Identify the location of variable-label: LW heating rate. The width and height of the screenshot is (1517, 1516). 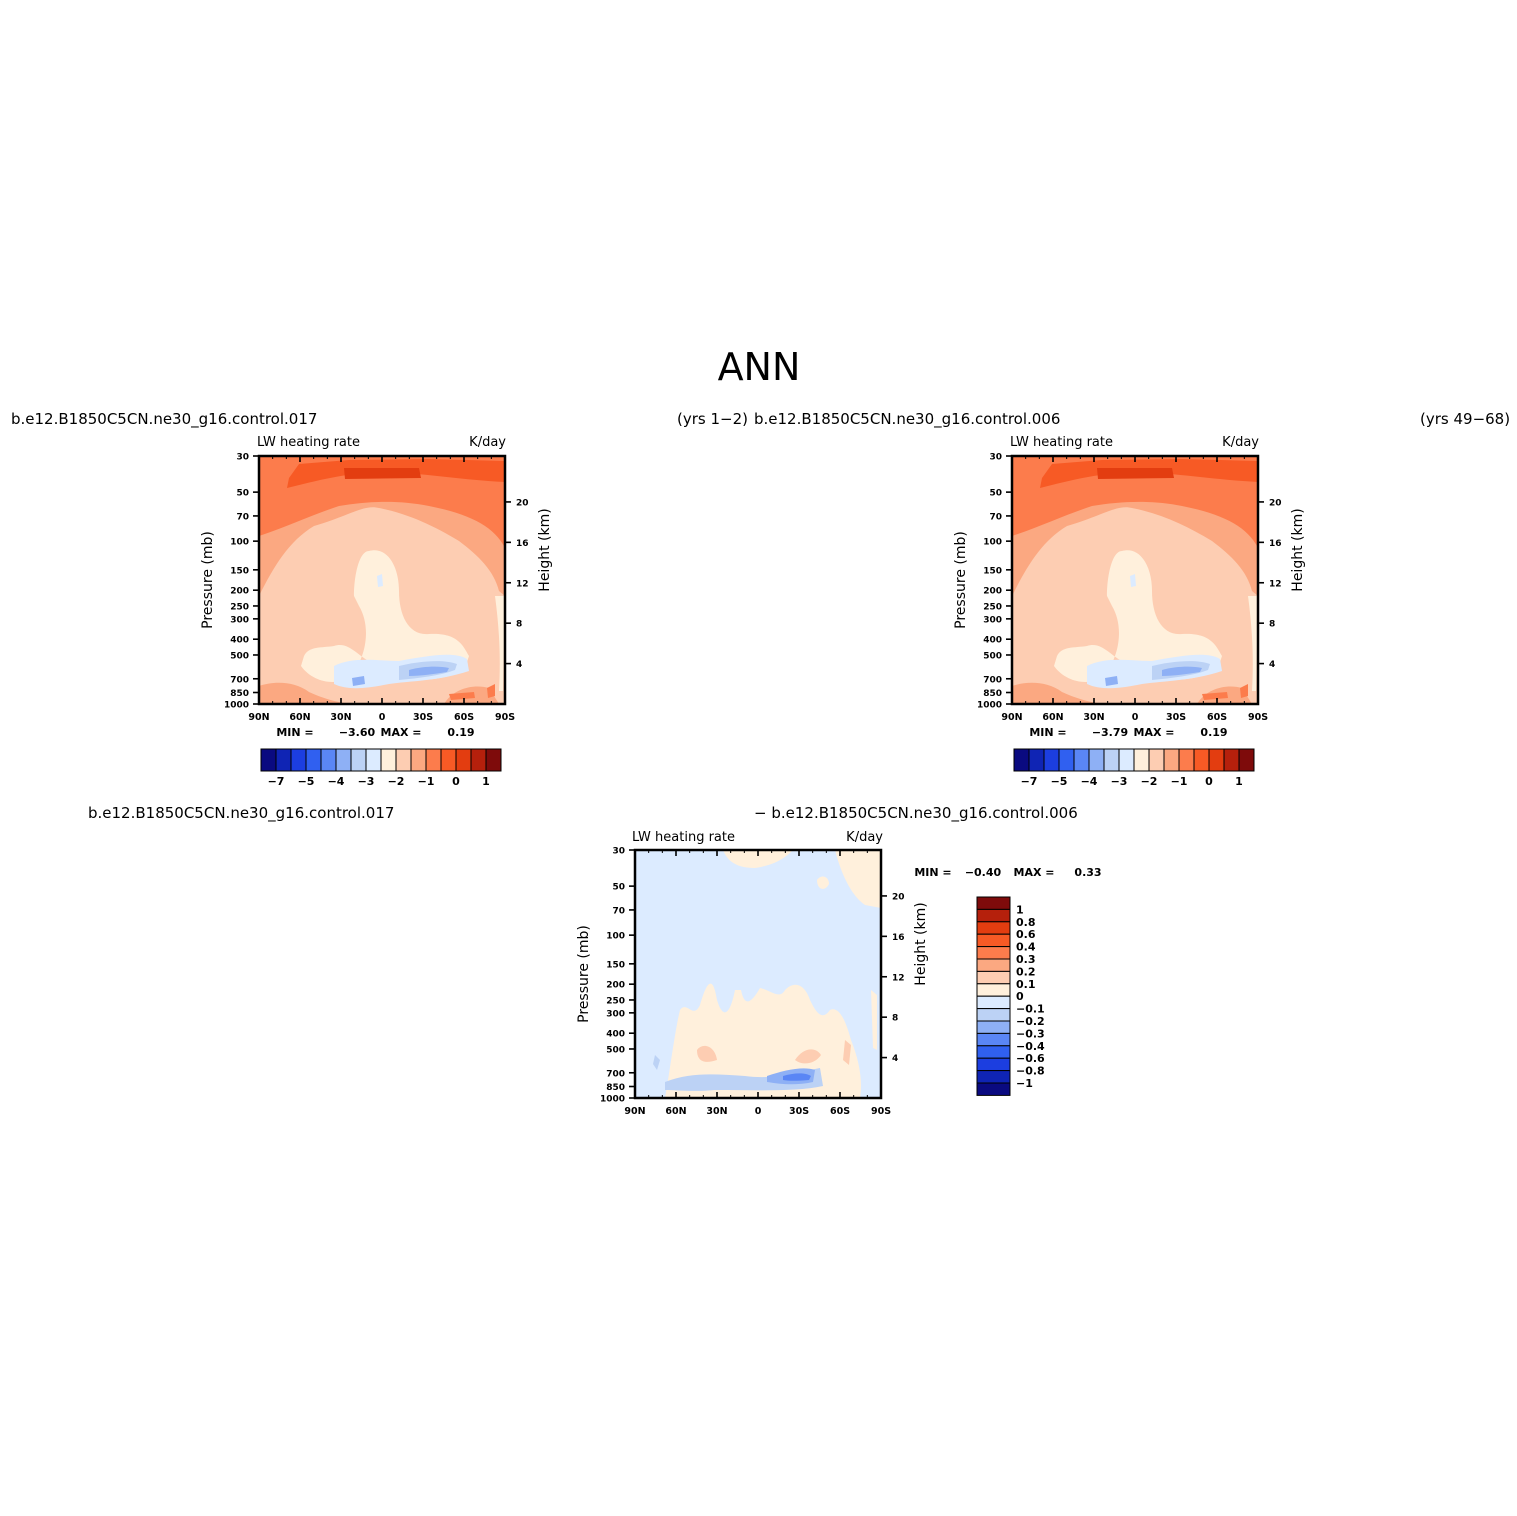
(1061, 442).